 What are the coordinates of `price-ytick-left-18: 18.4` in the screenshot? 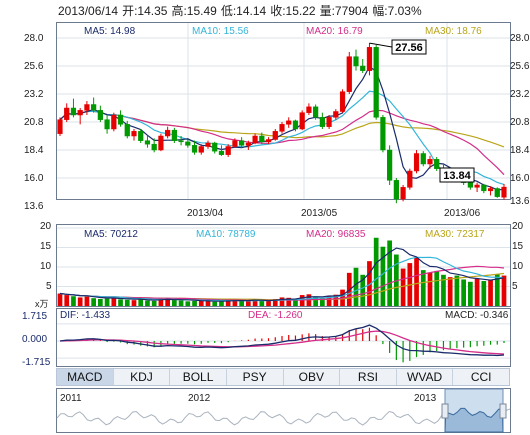 It's located at (34, 150).